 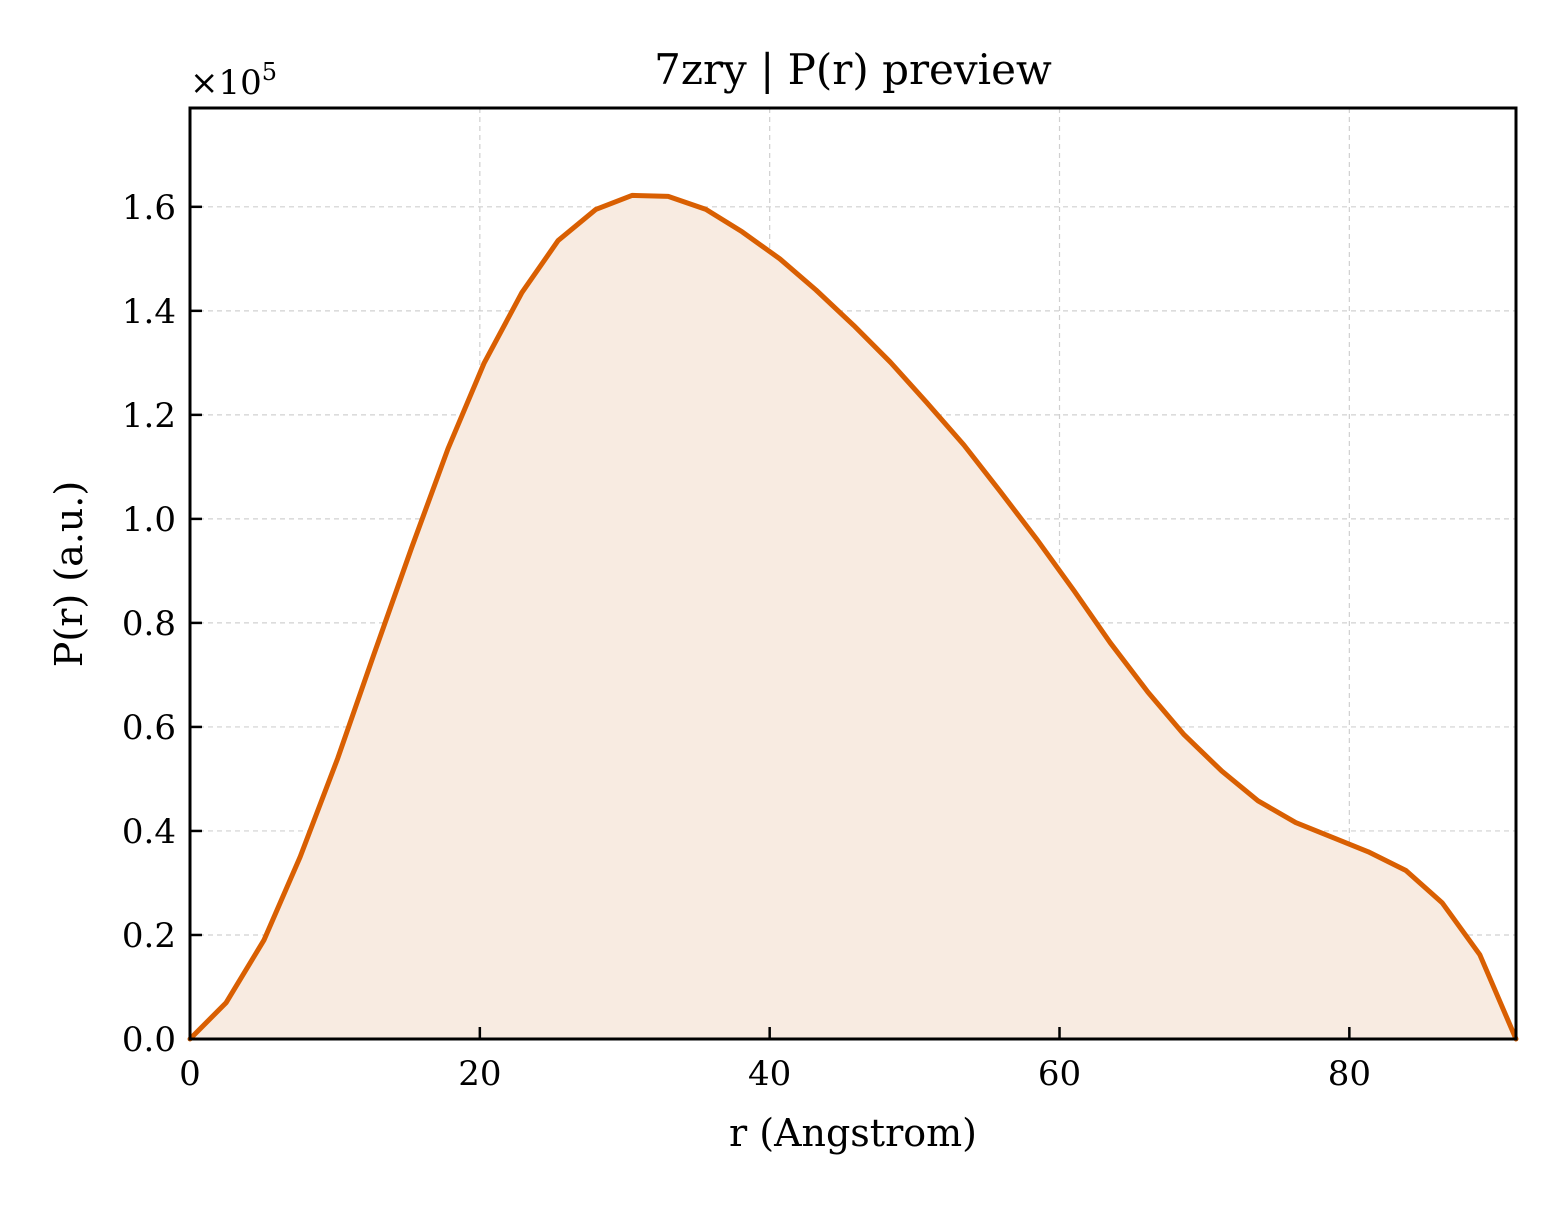 I want to click on x-tick-label: 80, so click(x=1349, y=1074).